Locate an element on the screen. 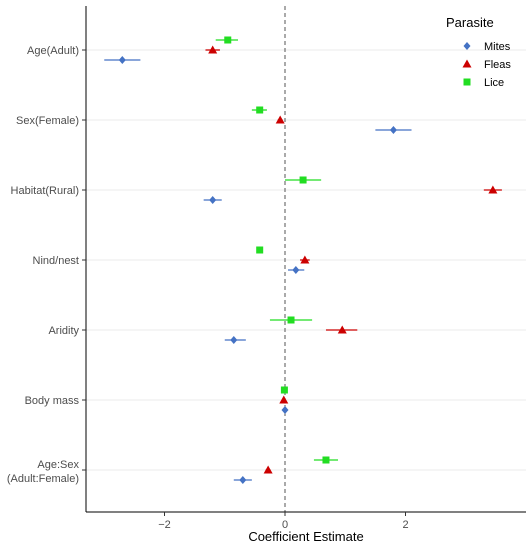 This screenshot has height=550, width=531. legend-item-mites: Mites is located at coordinates (487, 47).